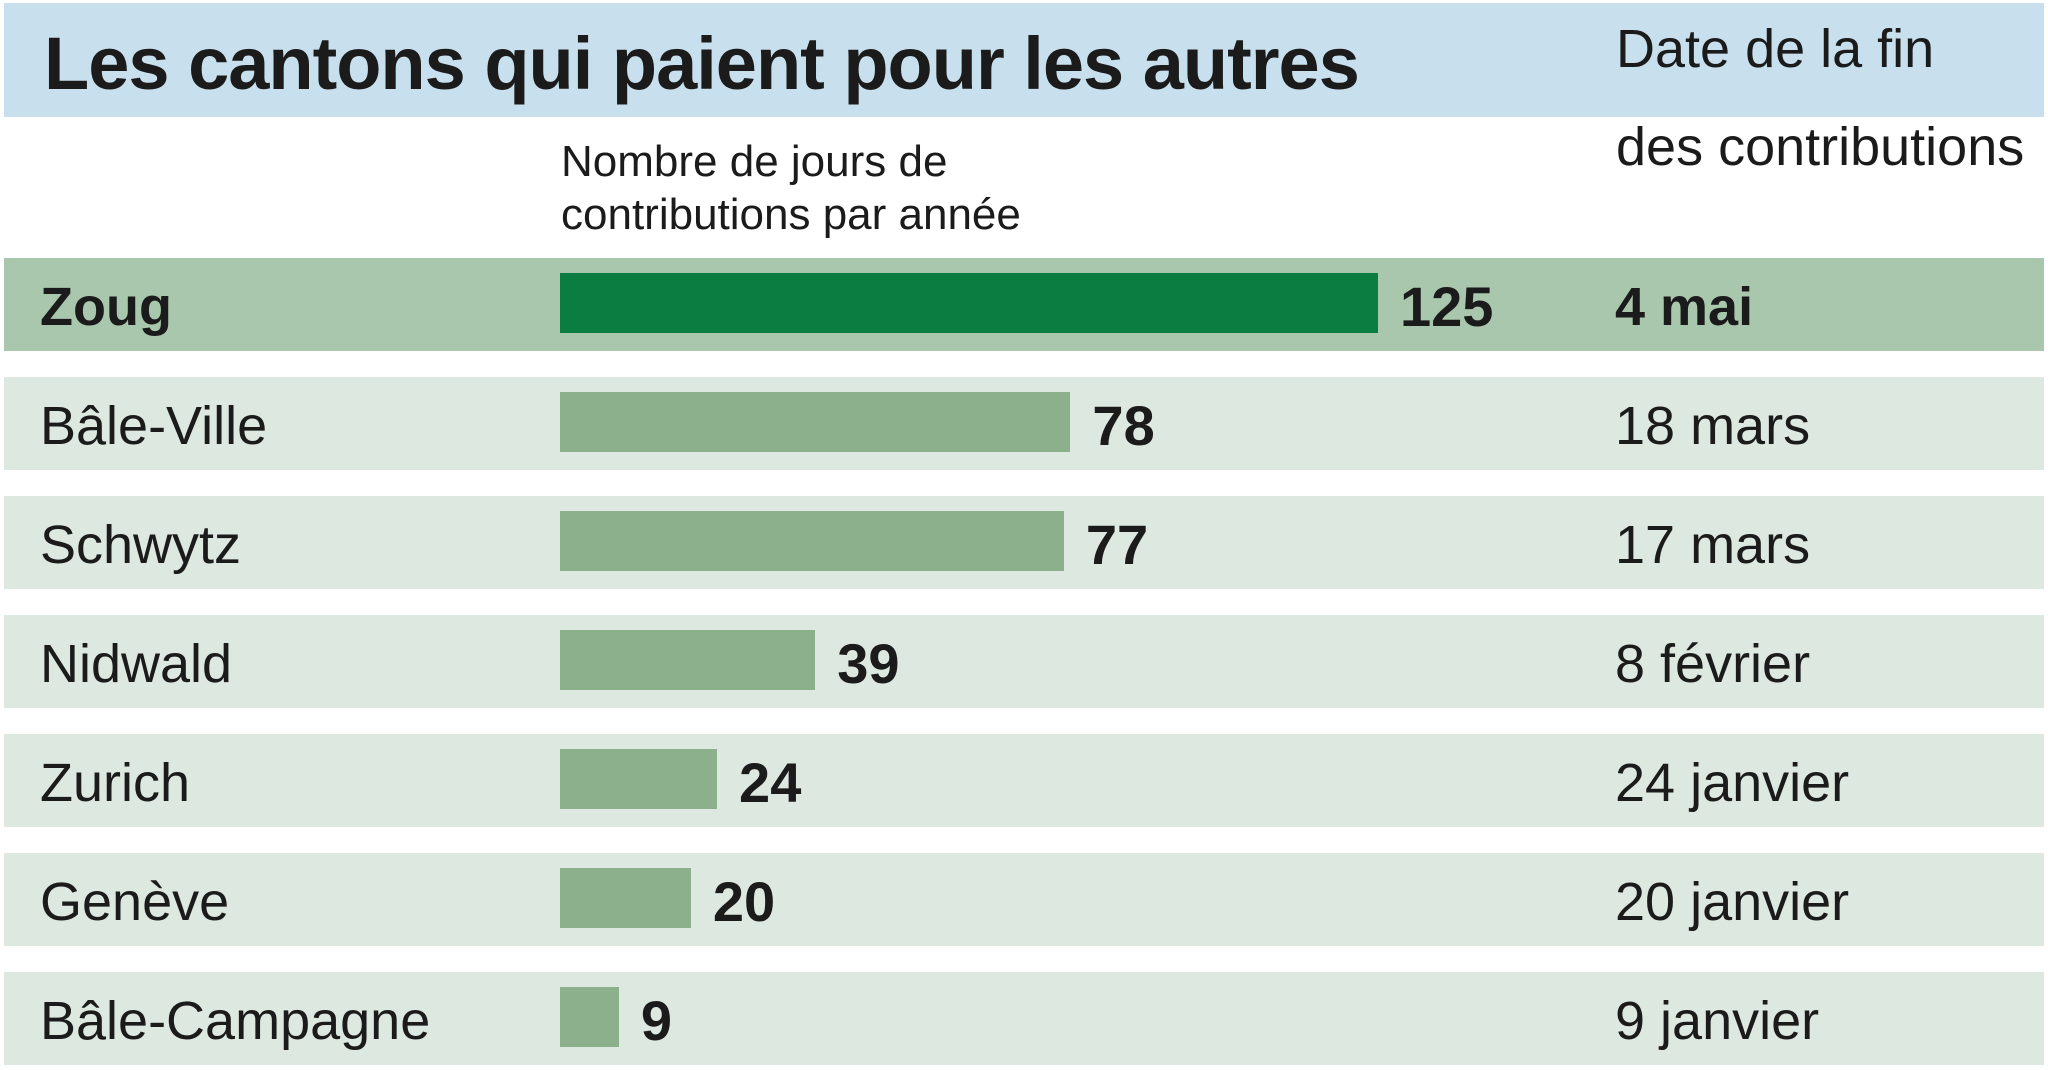  I want to click on date-column-header: Date de la fin des contributions, so click(1820, 88).